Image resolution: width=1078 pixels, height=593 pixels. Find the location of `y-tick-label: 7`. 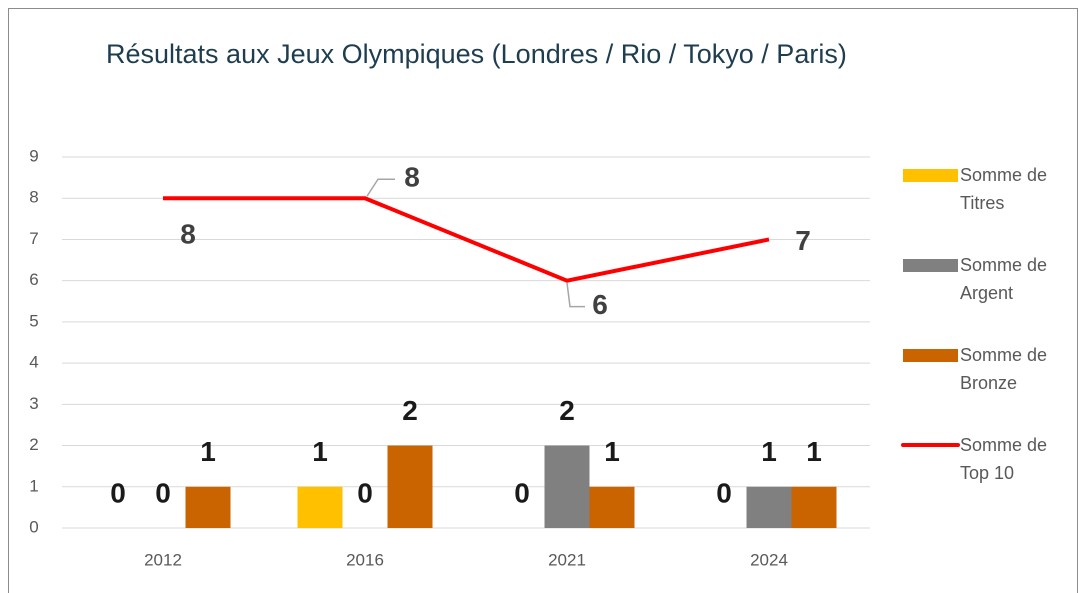

y-tick-label: 7 is located at coordinates (33, 238).